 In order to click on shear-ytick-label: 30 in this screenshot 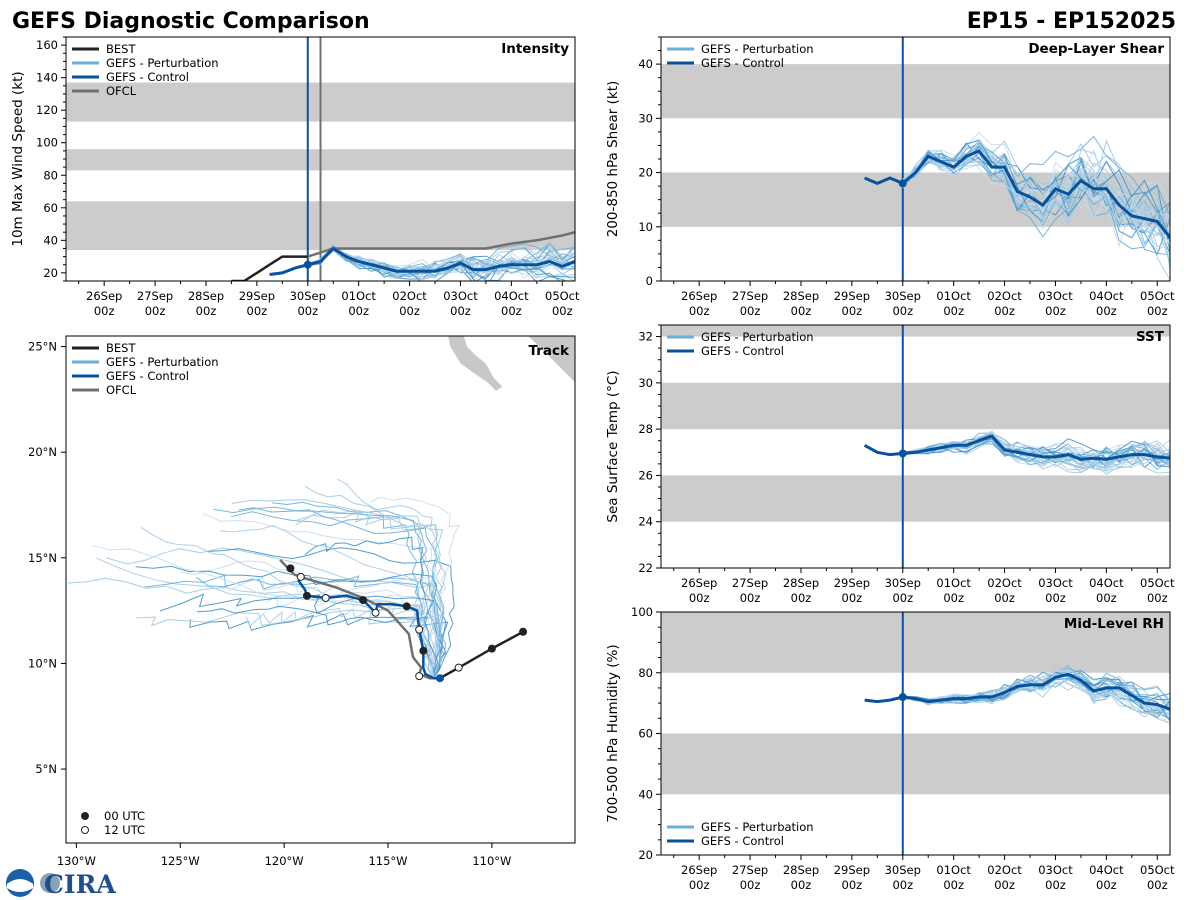, I will do `click(645, 118)`.